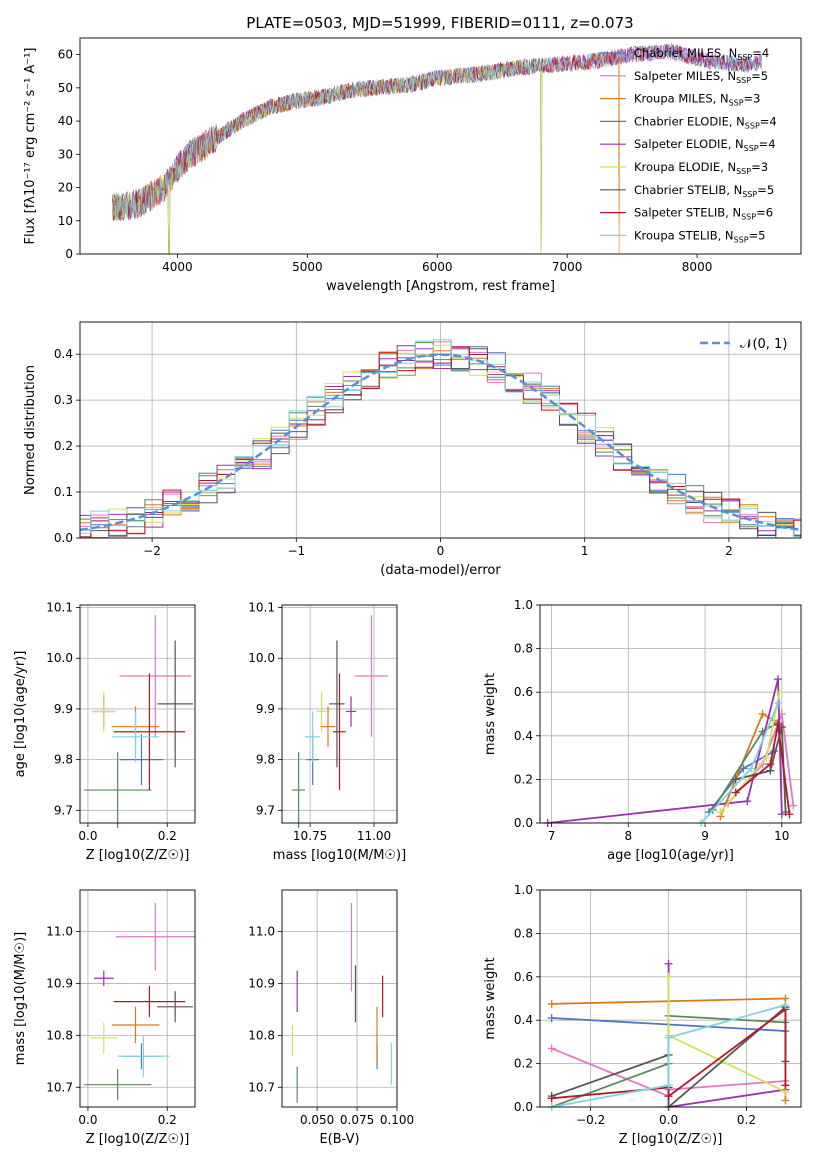  I want to click on x-tick-label: 7, so click(552, 836).